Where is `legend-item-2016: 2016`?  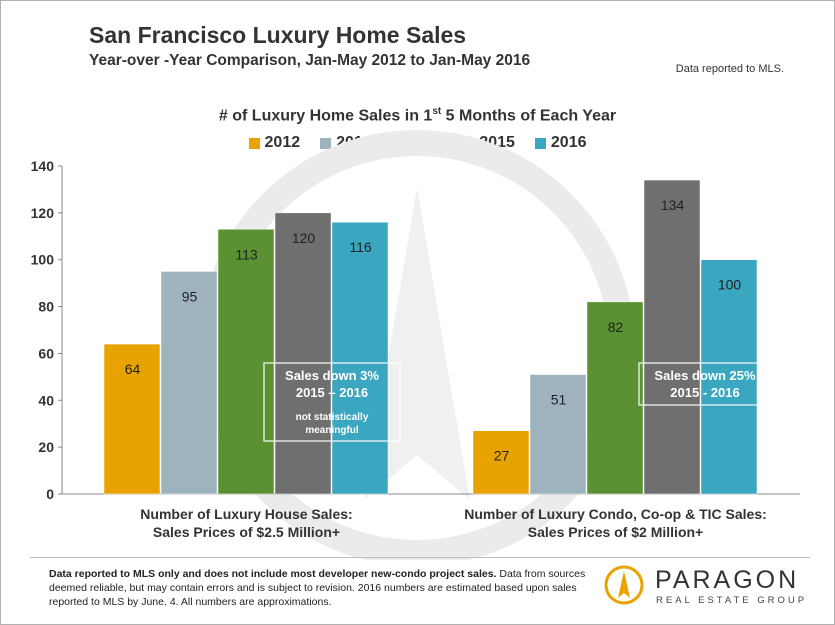
legend-item-2016: 2016 is located at coordinates (560, 143).